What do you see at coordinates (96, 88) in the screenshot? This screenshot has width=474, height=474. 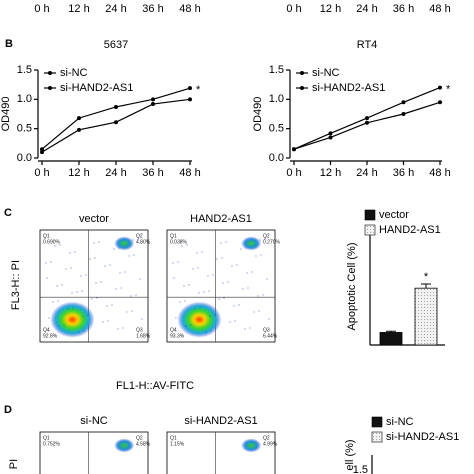 I see `legend-label: si-HAND2-AS1` at bounding box center [96, 88].